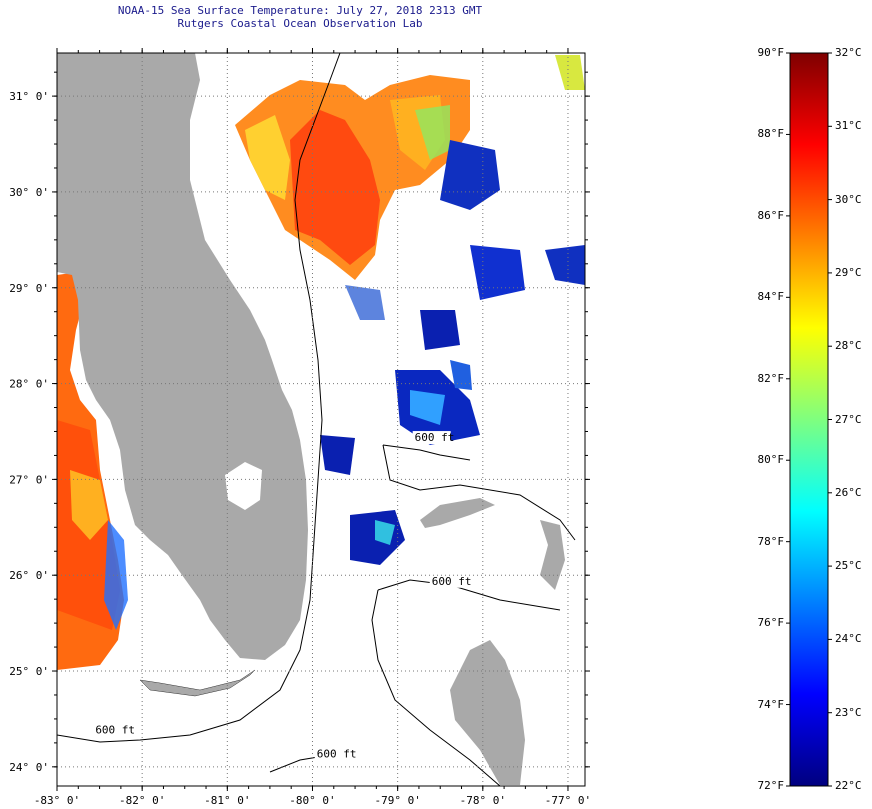 This screenshot has width=872, height=809. Describe the element at coordinates (487, 712) in the screenshot. I see `land-andros` at that location.